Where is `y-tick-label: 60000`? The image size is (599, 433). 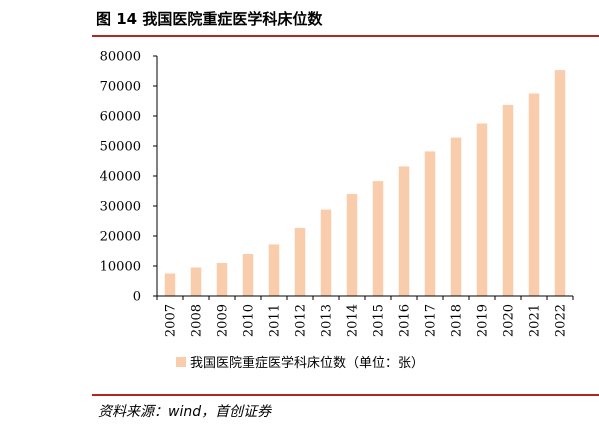 y-tick-label: 60000 is located at coordinates (120, 117).